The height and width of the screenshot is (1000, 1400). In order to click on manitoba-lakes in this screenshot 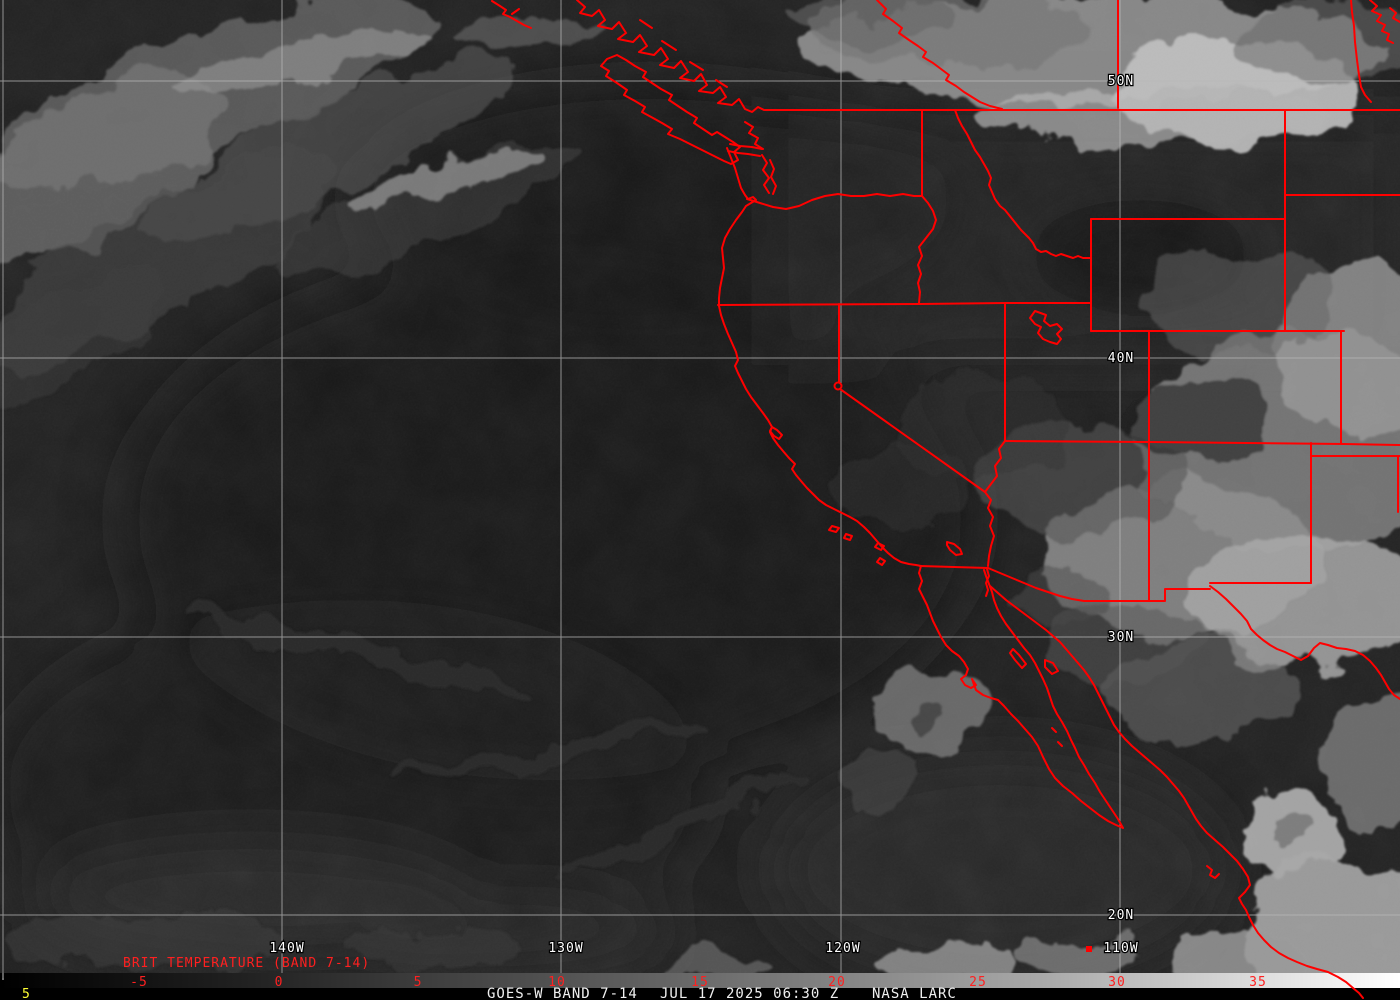, I will do `click(1384, 22)`.